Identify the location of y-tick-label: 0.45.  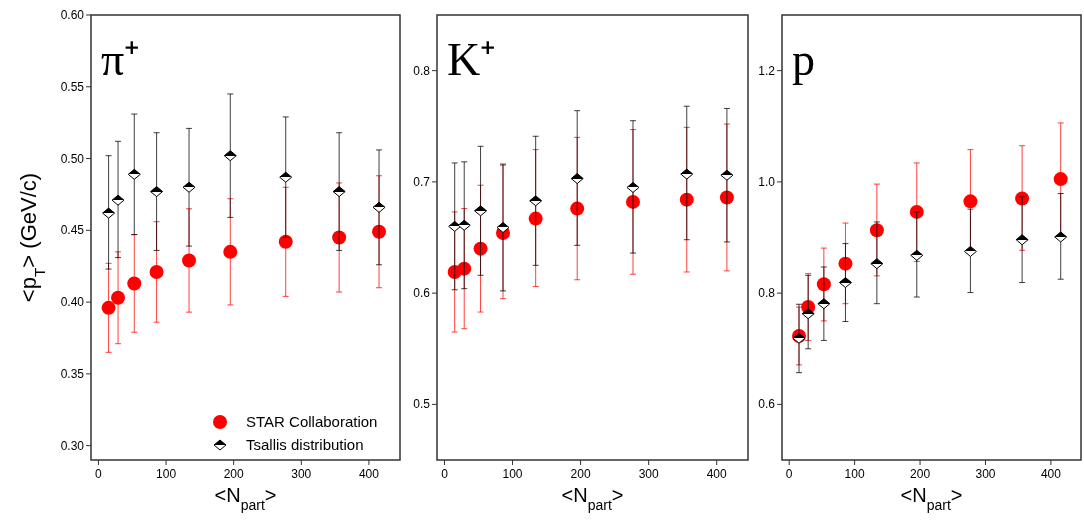
(72, 230).